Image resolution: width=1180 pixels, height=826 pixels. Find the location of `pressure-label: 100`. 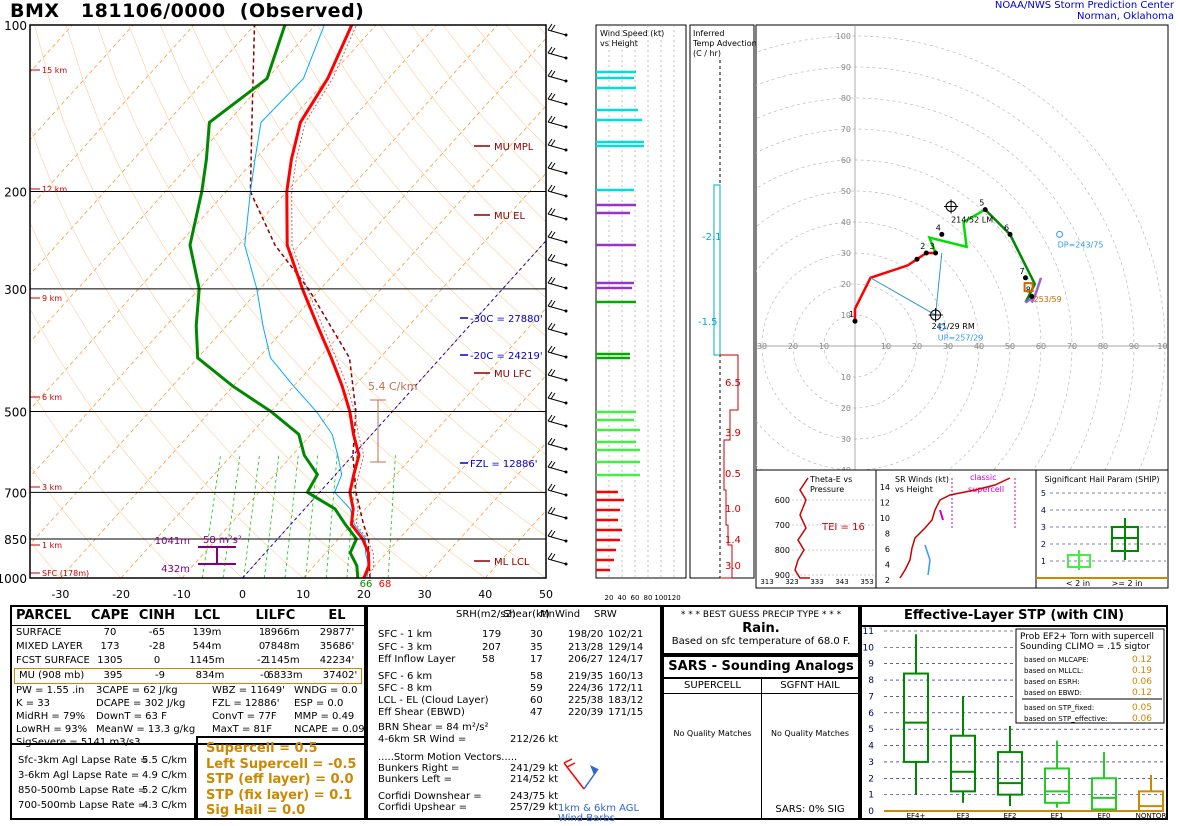

pressure-label: 100 is located at coordinates (15, 26).